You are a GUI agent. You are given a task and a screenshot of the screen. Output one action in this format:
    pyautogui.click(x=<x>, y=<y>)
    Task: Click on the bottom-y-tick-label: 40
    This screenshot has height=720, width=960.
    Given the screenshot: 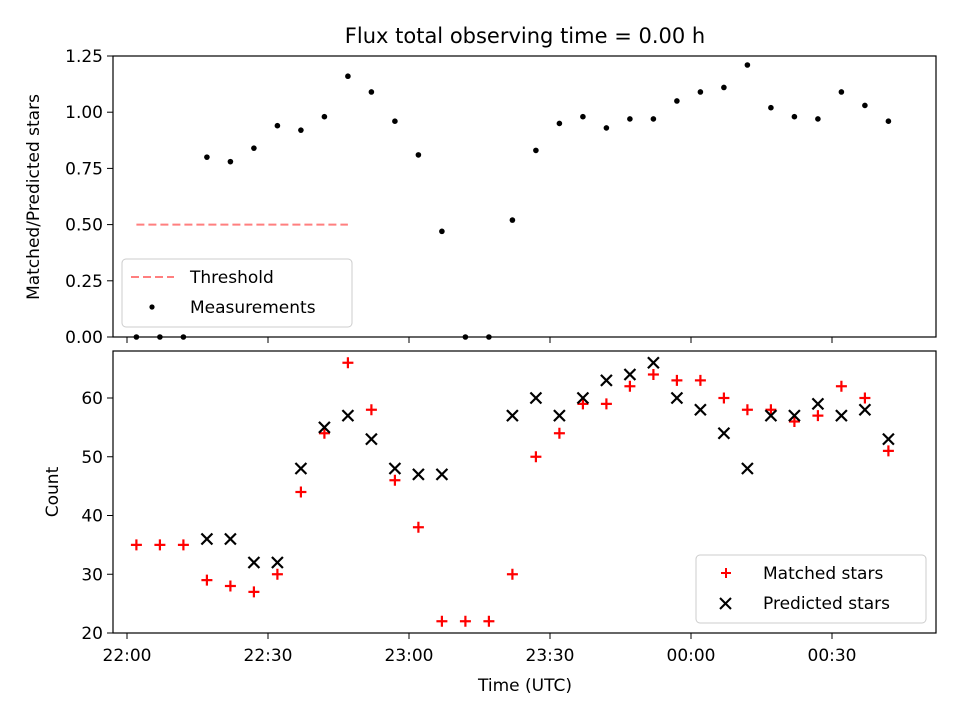 What is the action you would take?
    pyautogui.click(x=92, y=517)
    